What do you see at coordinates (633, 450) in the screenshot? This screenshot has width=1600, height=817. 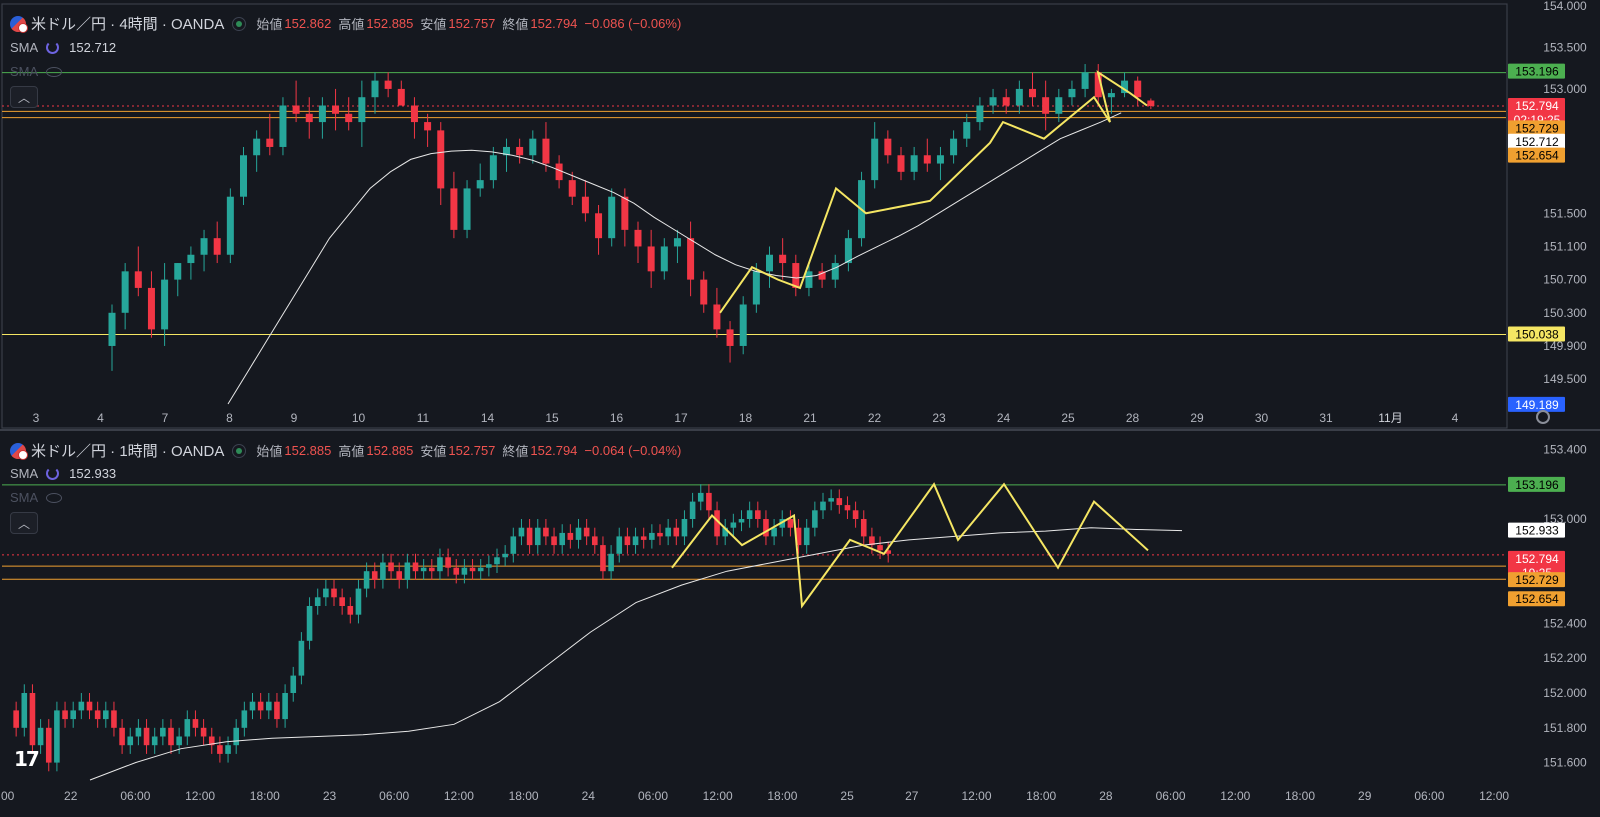 I see `change-value: −0.064 (−0.04%)` at bounding box center [633, 450].